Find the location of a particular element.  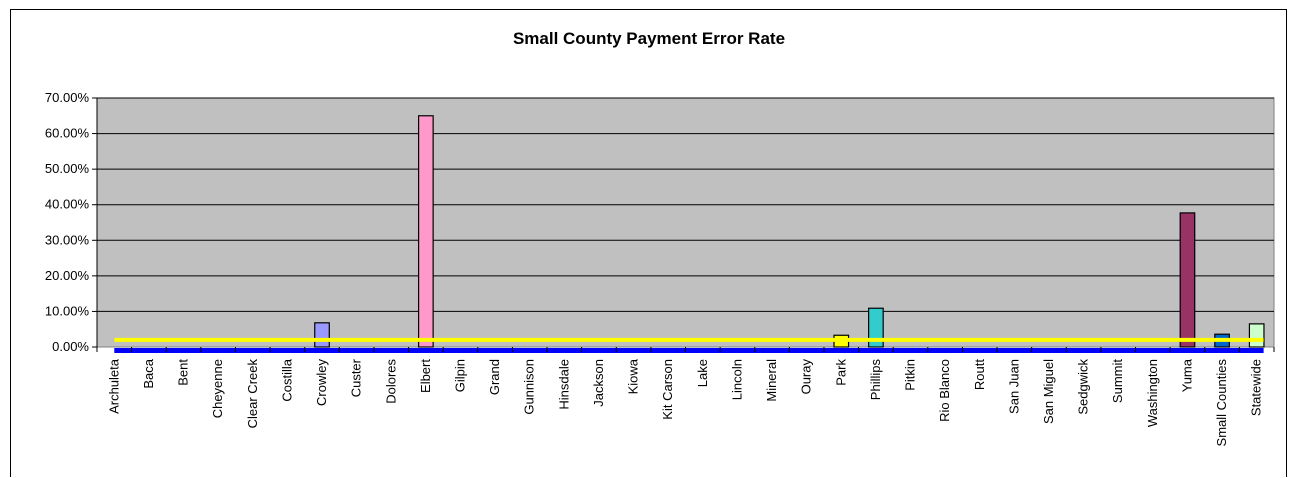

x-tick-label: Routt is located at coordinates (979, 374).